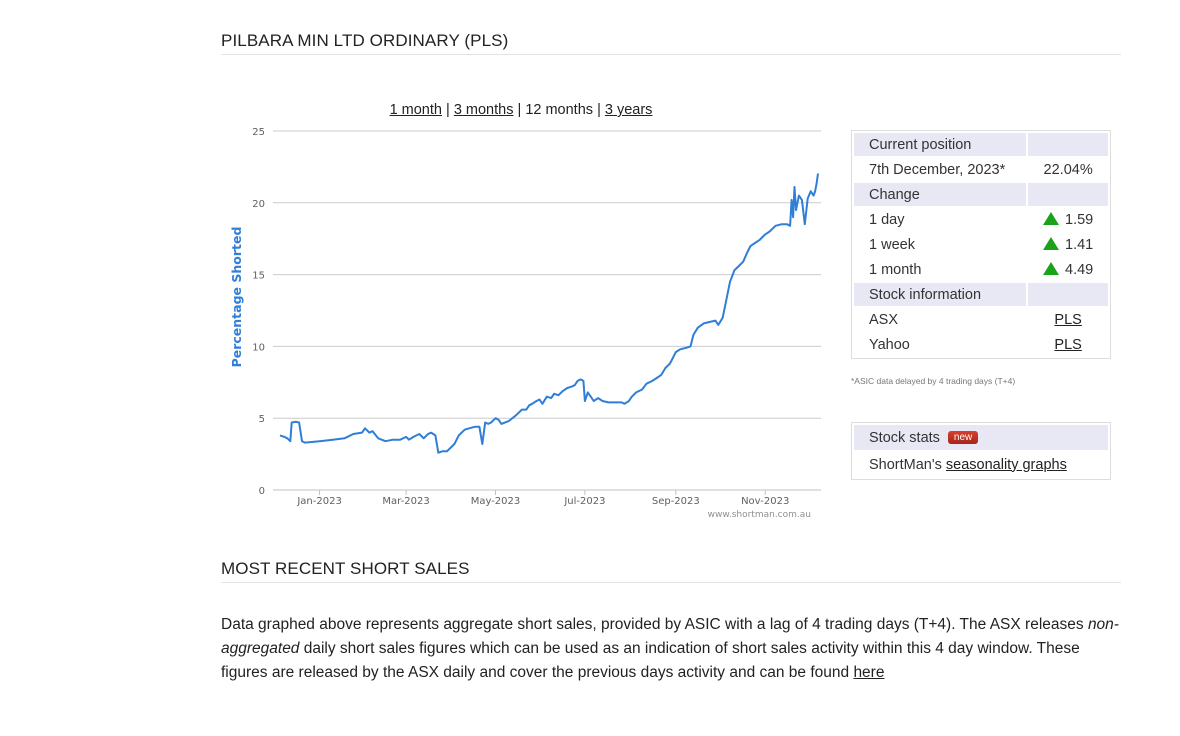  I want to click on section-title-recent-short-sales: MOST RECENT SHORT SALES, so click(671, 571).